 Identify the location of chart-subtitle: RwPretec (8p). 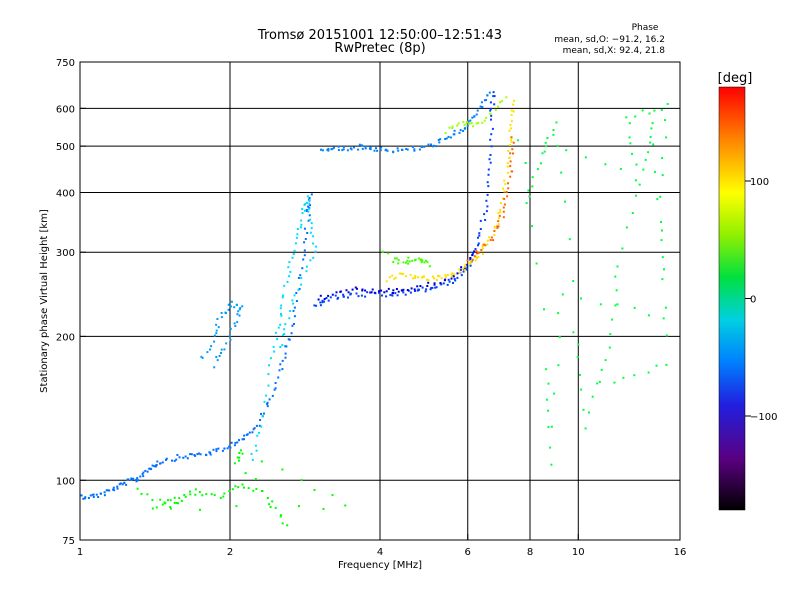
(379, 48).